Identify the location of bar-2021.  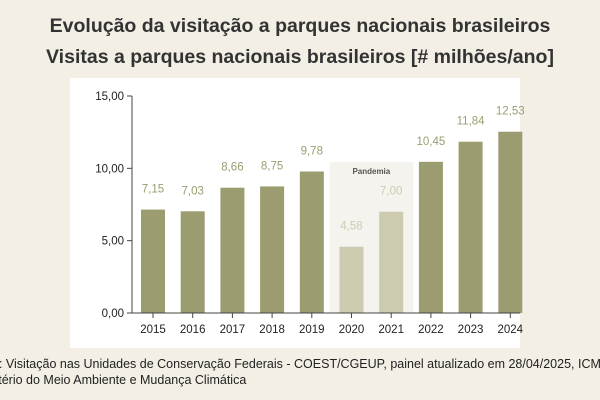
(391, 262).